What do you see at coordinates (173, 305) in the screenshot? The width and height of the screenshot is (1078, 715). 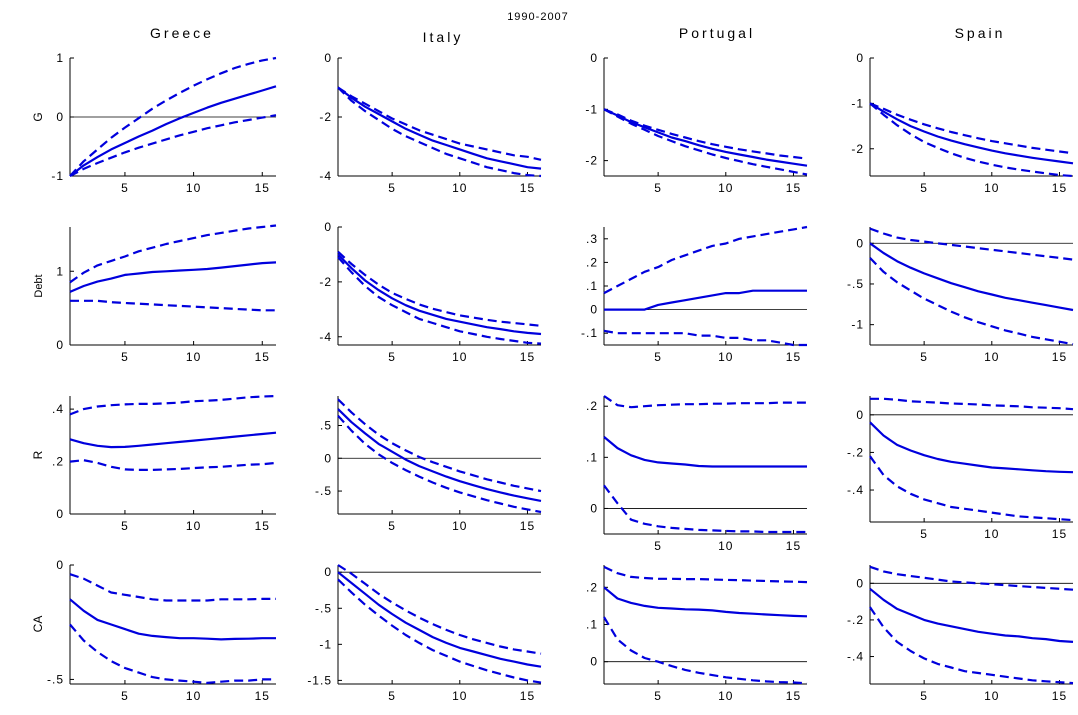 I see `band-line-debt-greece` at bounding box center [173, 305].